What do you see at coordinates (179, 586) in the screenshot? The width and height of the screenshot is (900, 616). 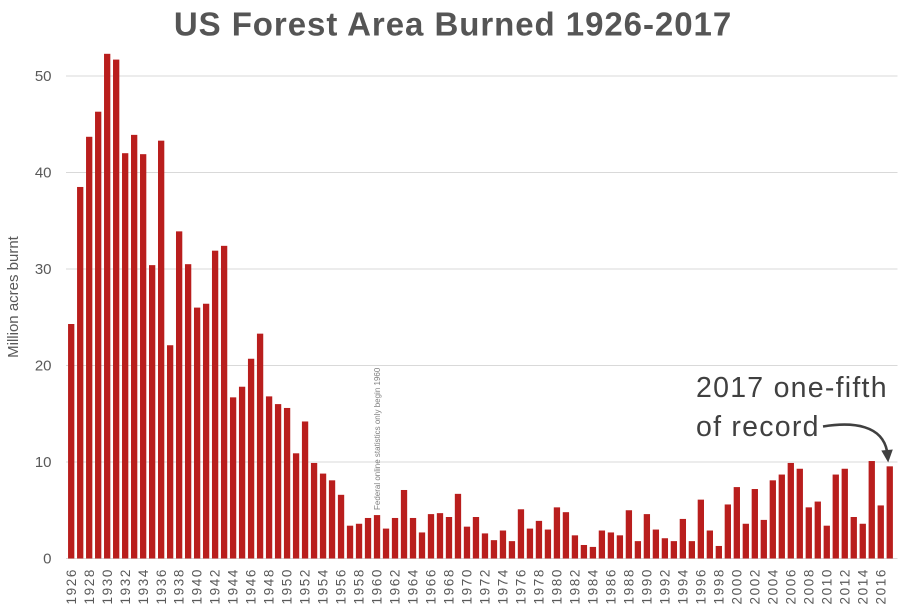 I see `svg-text: 1938` at bounding box center [179, 586].